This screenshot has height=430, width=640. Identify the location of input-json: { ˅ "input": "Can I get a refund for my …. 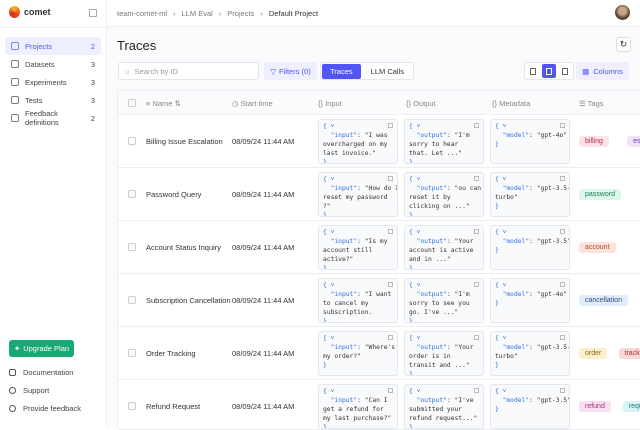
(358, 406).